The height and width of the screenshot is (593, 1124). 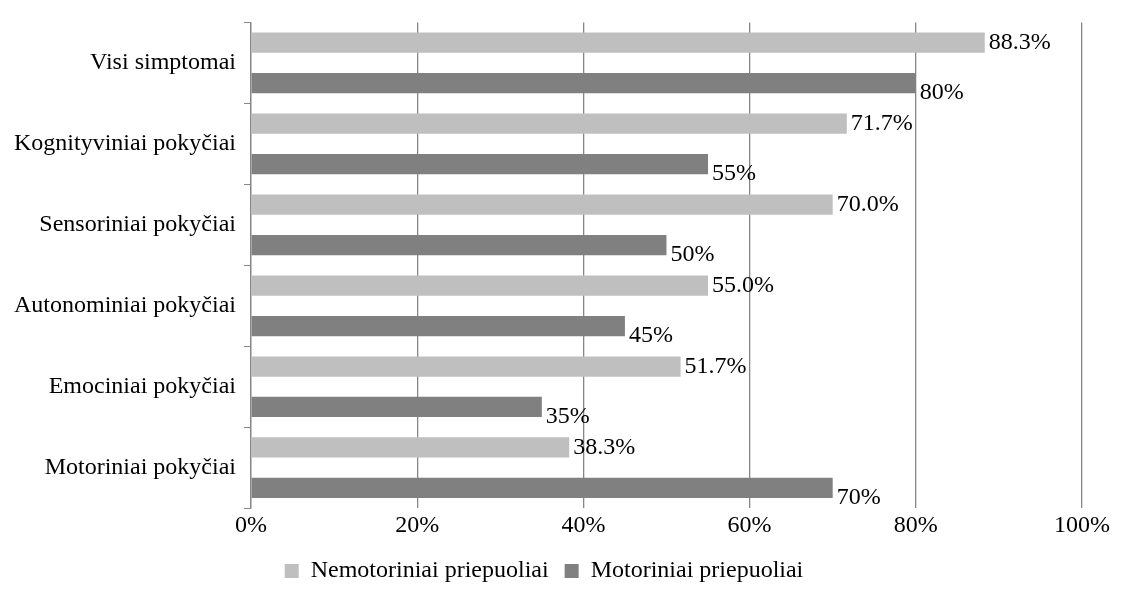 What do you see at coordinates (692, 253) in the screenshot?
I see `data-label: 50%` at bounding box center [692, 253].